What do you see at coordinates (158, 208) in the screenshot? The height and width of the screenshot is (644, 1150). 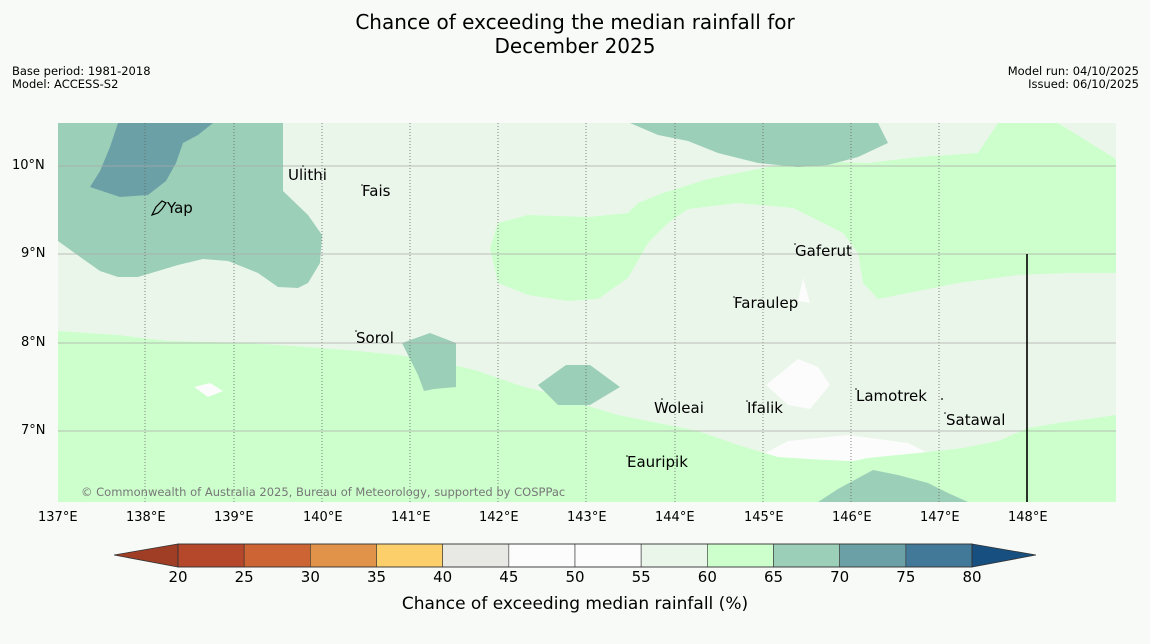 I see `yap-island-icon` at bounding box center [158, 208].